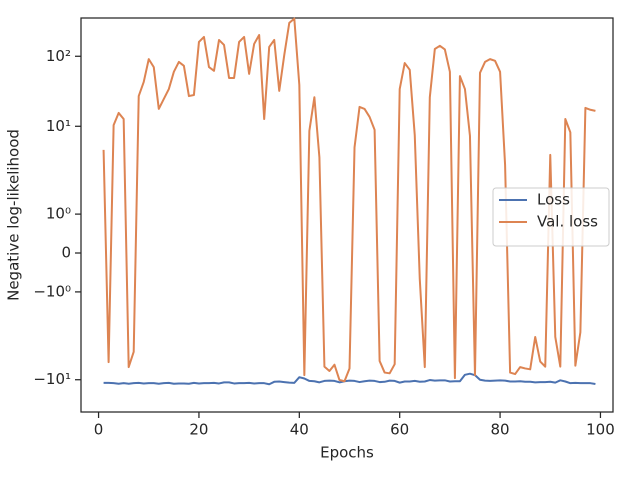 The image size is (640, 480). I want to click on x-tick-label: 40, so click(299, 430).